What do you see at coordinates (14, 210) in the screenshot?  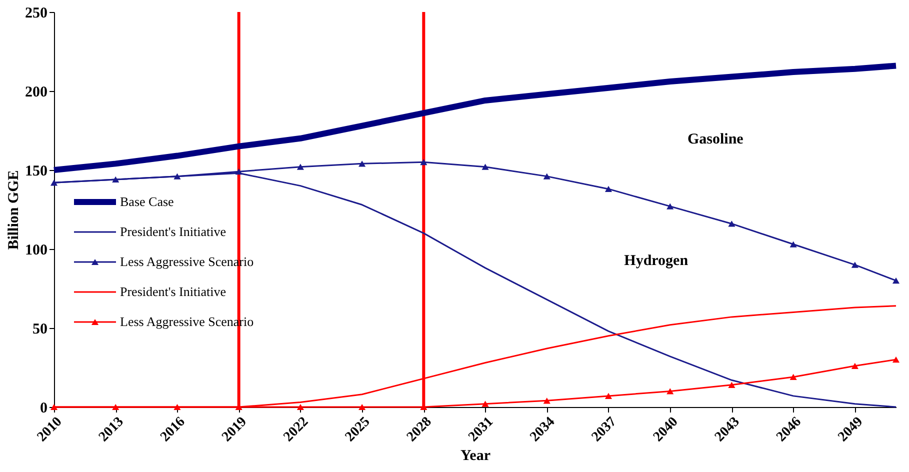 I see `y-axis-title: Billion GGE` at bounding box center [14, 210].